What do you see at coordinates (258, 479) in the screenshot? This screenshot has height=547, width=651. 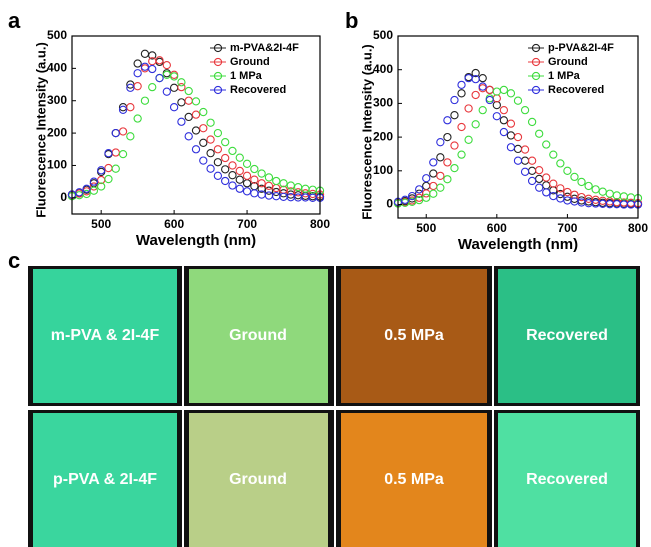 I see `photo-label: Ground` at bounding box center [258, 479].